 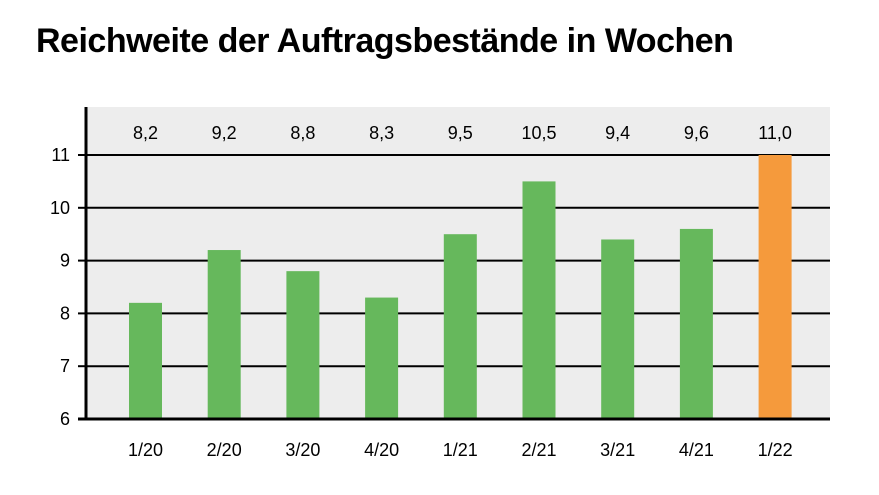 I want to click on data-label: 9,5, so click(x=460, y=133).